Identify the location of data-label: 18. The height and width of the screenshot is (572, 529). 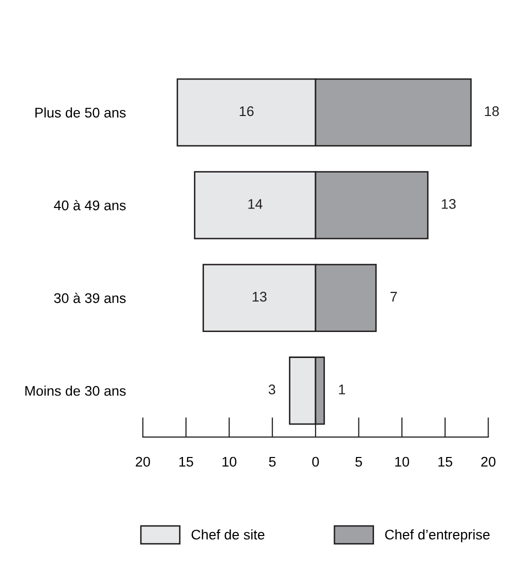
(492, 111).